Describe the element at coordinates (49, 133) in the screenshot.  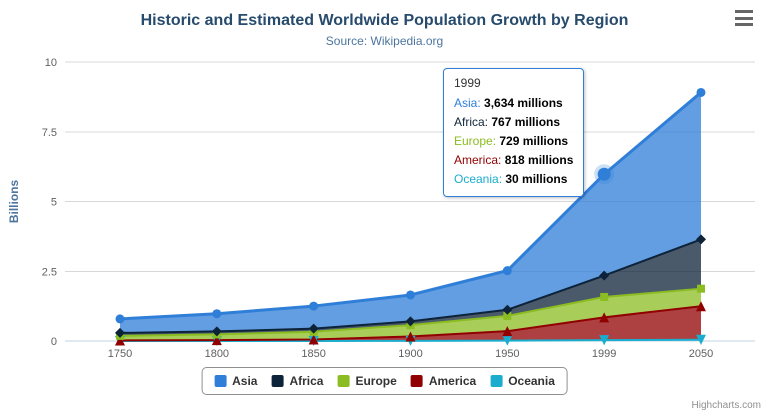
I see `y-axis-tick-label: 7.5` at that location.